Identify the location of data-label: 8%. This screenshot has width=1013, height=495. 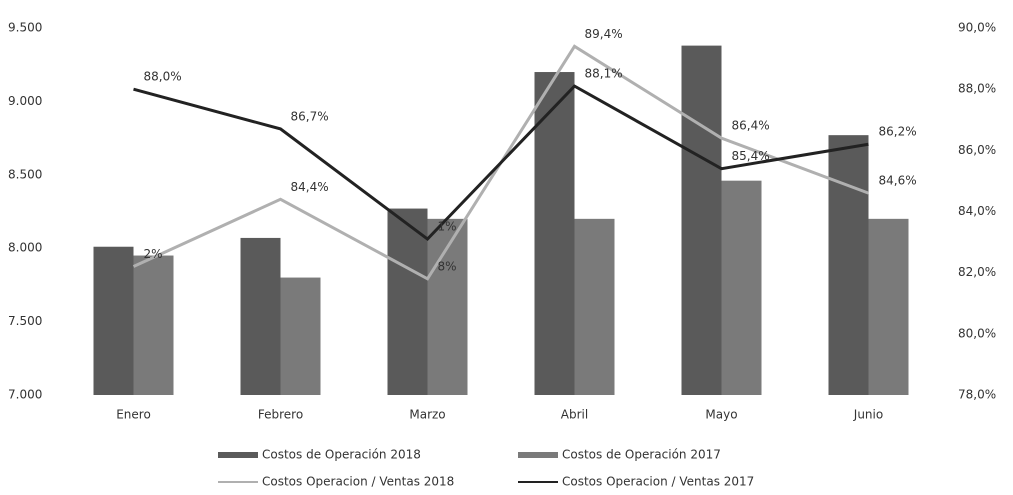
(447, 266).